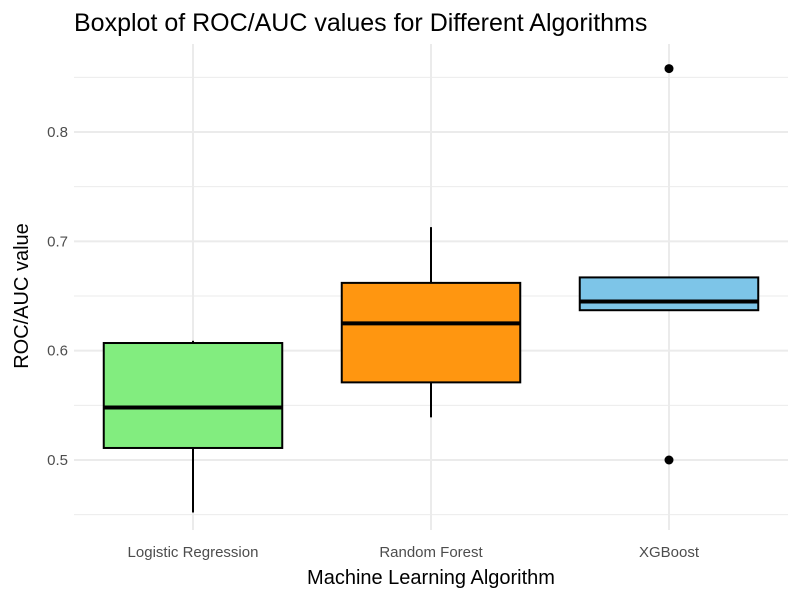  I want to click on y-tick-label: 0.5, so click(57, 460).